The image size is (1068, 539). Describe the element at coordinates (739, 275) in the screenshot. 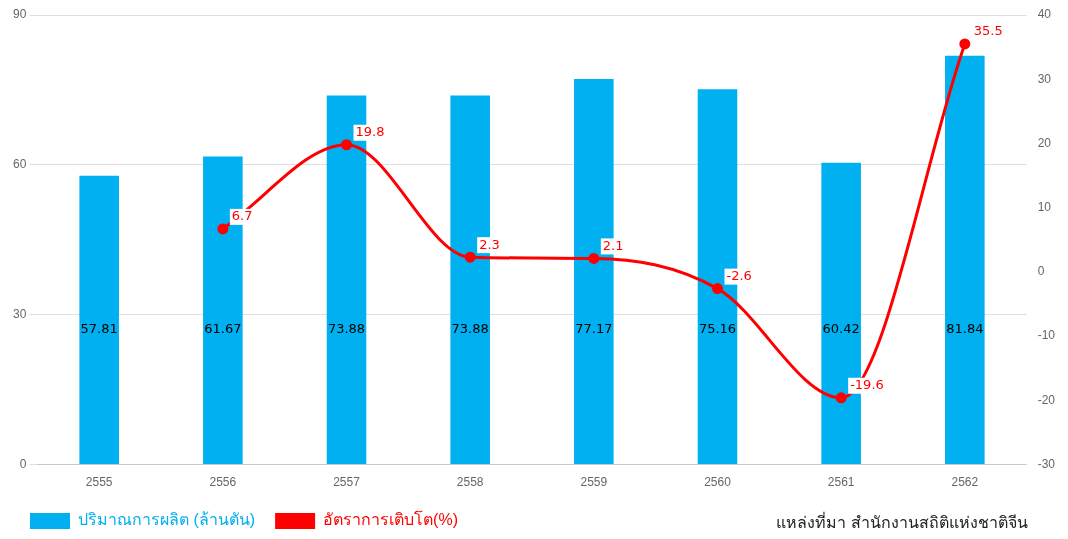

I see `data-label: -2.6` at that location.